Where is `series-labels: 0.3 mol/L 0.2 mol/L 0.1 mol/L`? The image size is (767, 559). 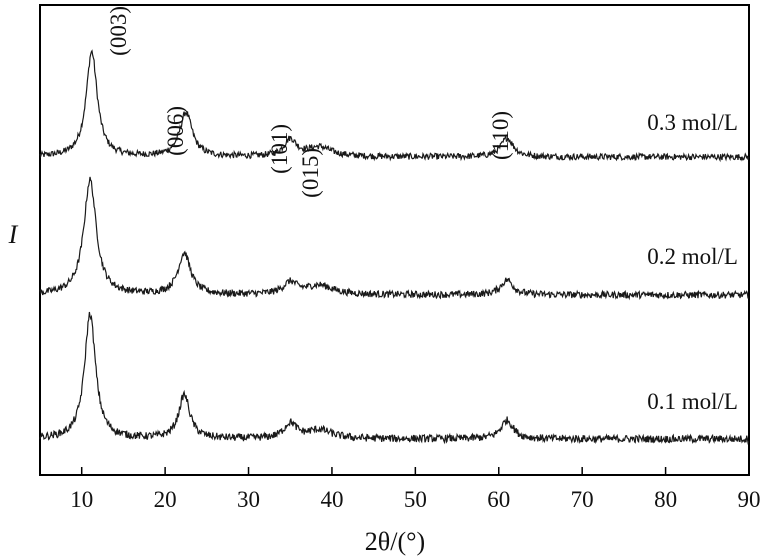 series-labels: 0.3 mol/L 0.2 mol/L 0.1 mol/L is located at coordinates (692, 262).